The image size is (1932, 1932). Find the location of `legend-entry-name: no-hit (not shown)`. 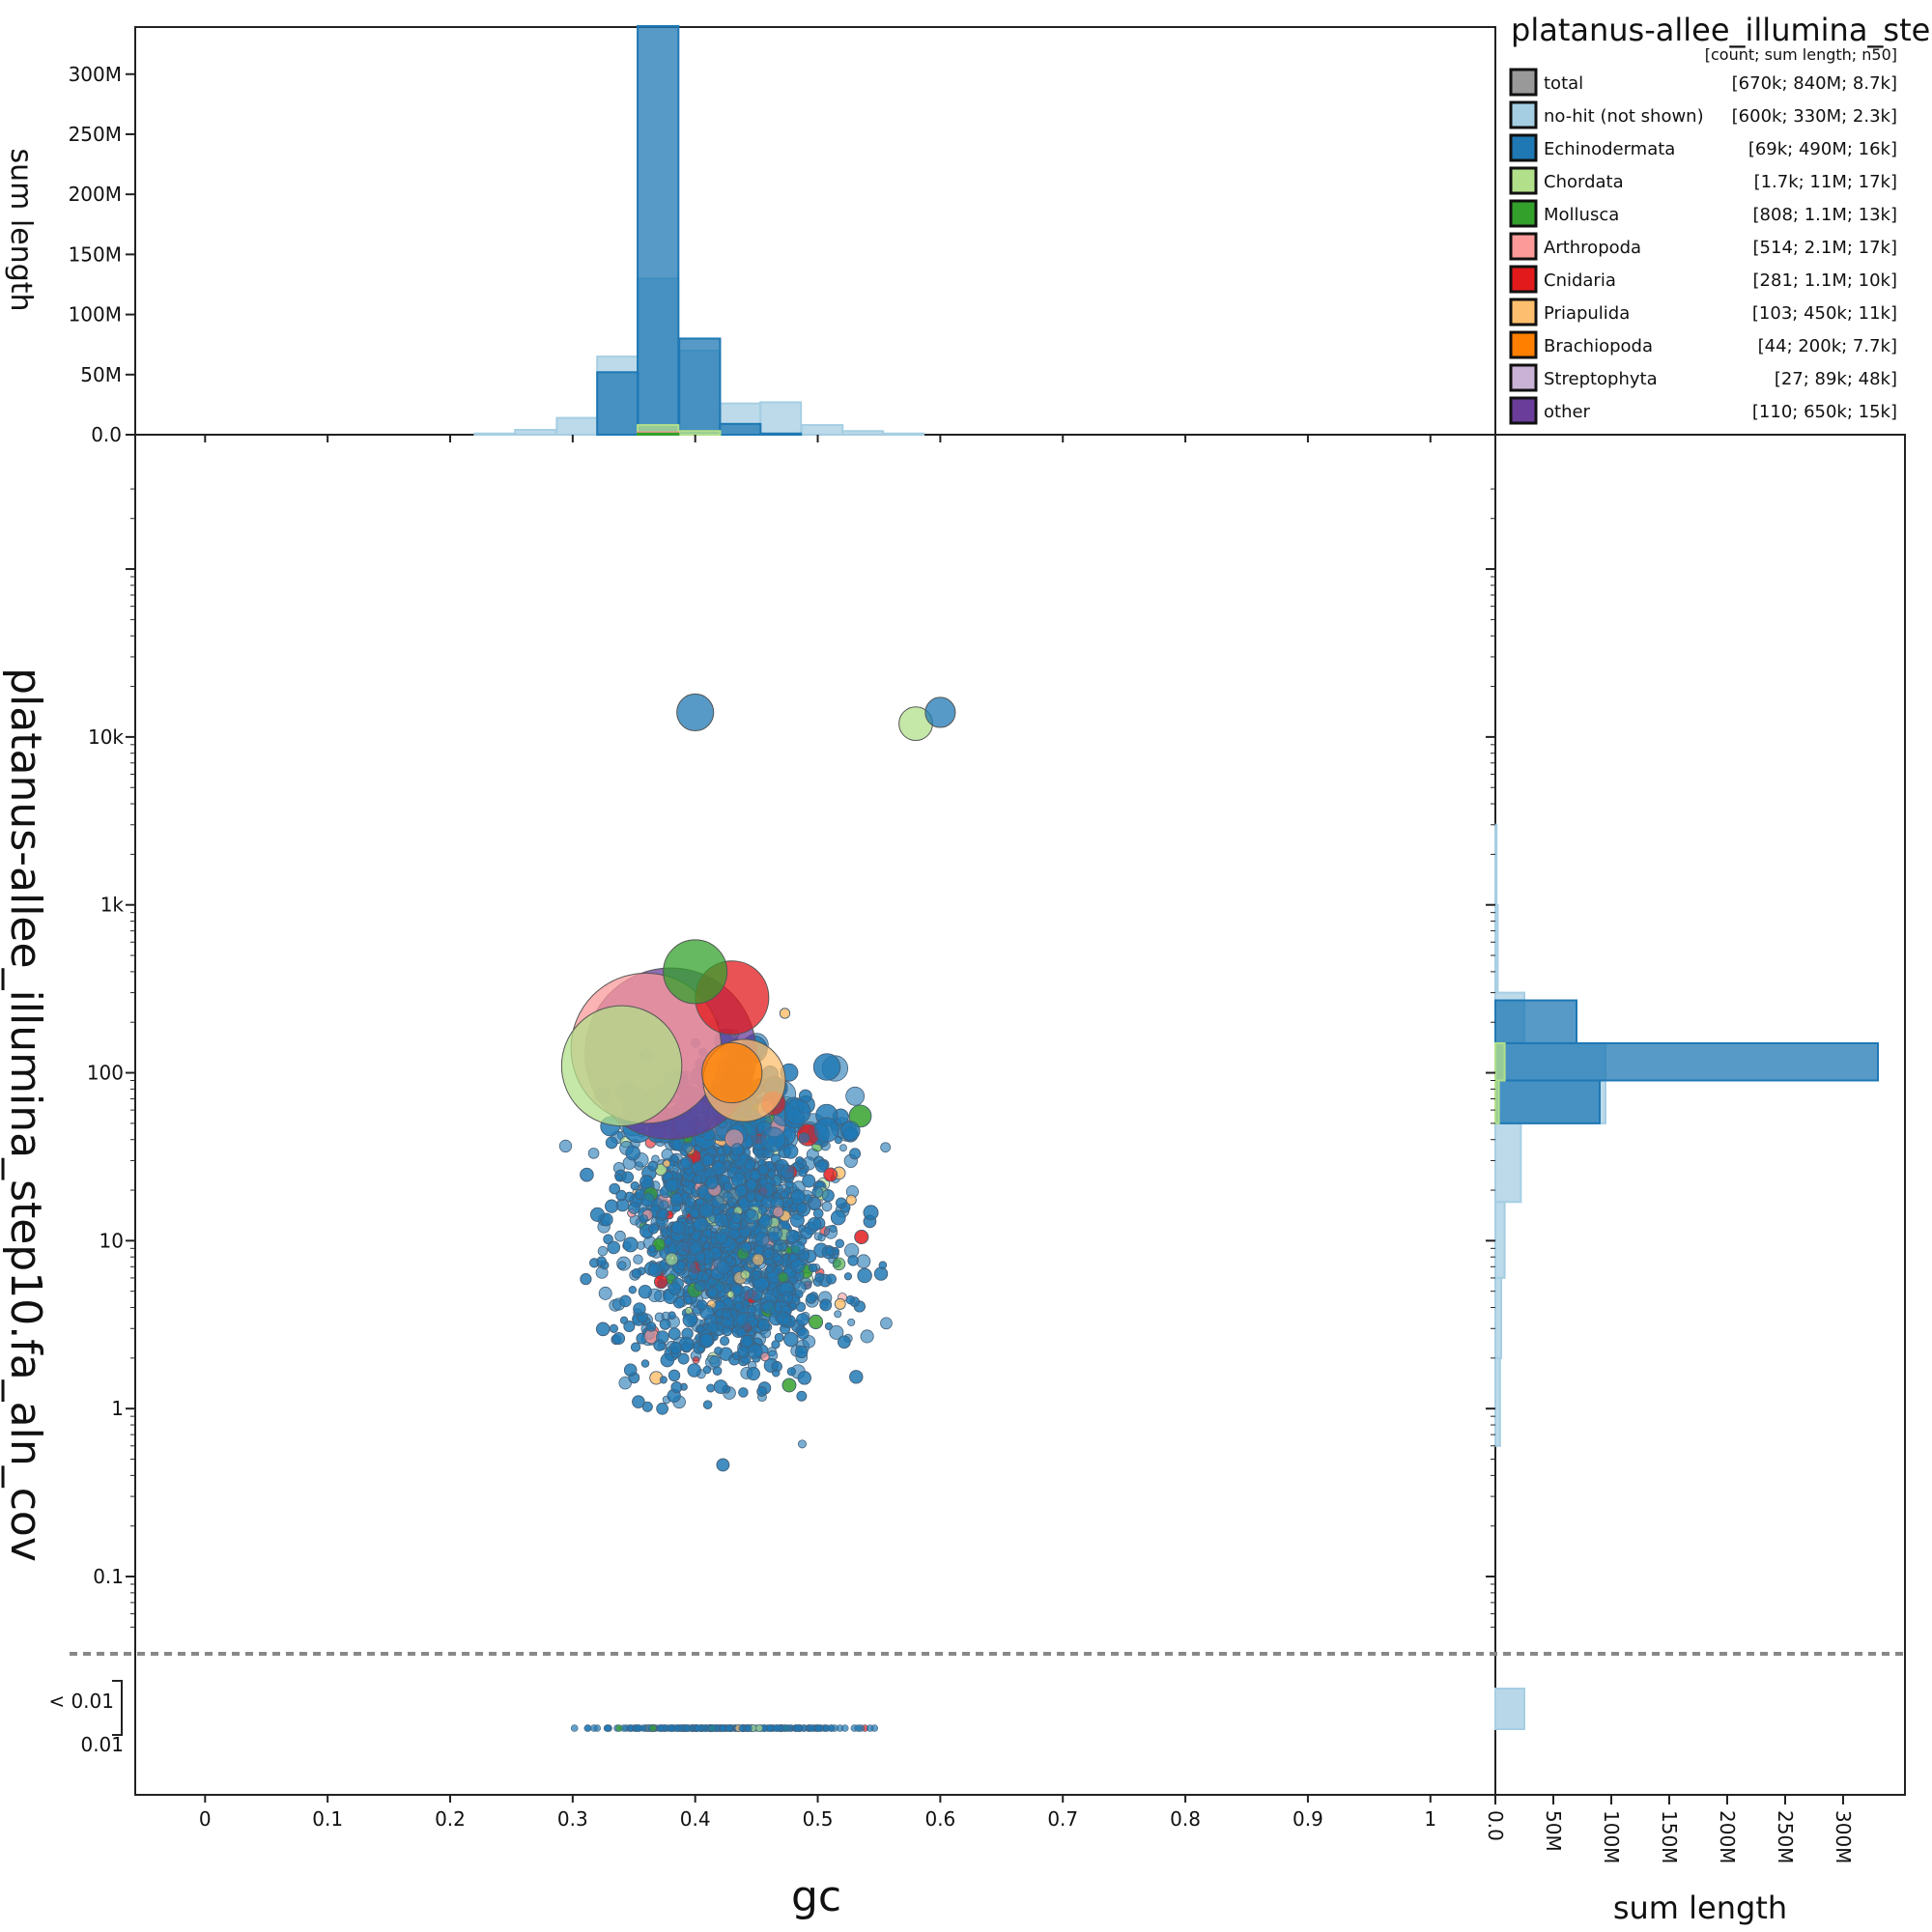

legend-entry-name: no-hit (not shown) is located at coordinates (1624, 116).